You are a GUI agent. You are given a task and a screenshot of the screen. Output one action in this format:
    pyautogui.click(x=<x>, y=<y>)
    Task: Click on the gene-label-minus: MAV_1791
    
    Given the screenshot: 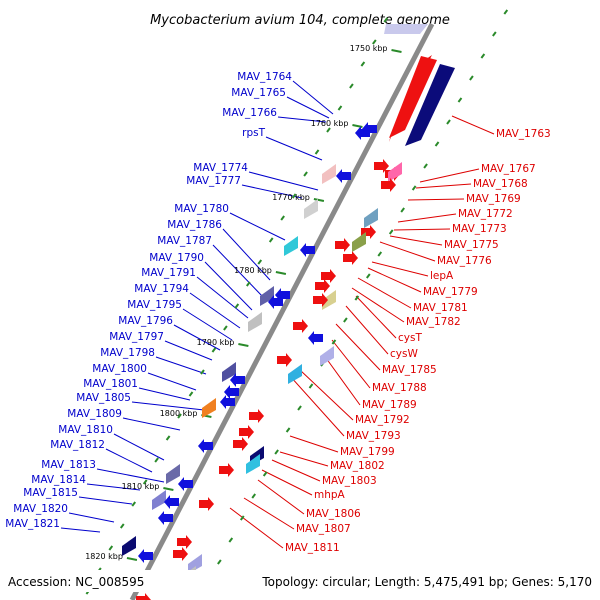 What is the action you would take?
    pyautogui.click(x=168, y=273)
    